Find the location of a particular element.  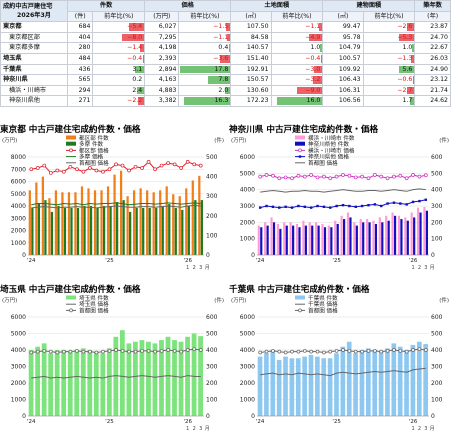

region-cell: 横浜・川崎市 is located at coordinates (34, 90).